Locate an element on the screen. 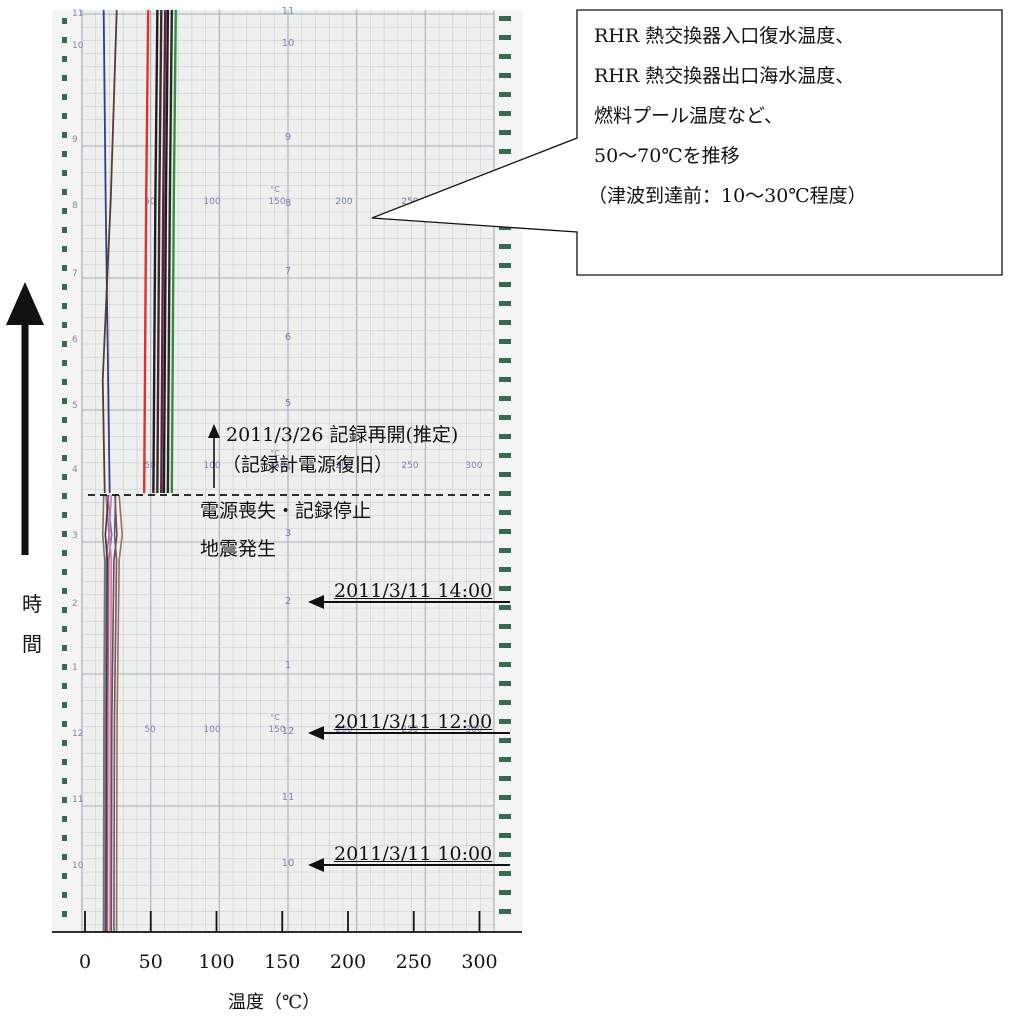  paper-scale-label: 100 is located at coordinates (211, 466).